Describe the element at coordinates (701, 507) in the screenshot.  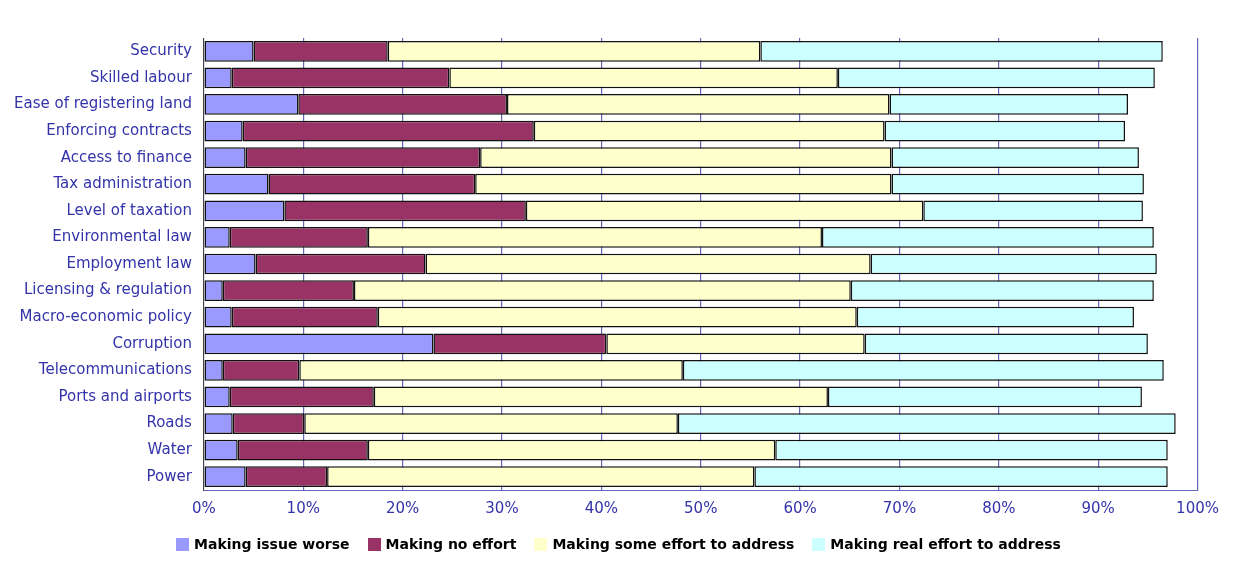
I see `x-tick-label: 50%` at that location.